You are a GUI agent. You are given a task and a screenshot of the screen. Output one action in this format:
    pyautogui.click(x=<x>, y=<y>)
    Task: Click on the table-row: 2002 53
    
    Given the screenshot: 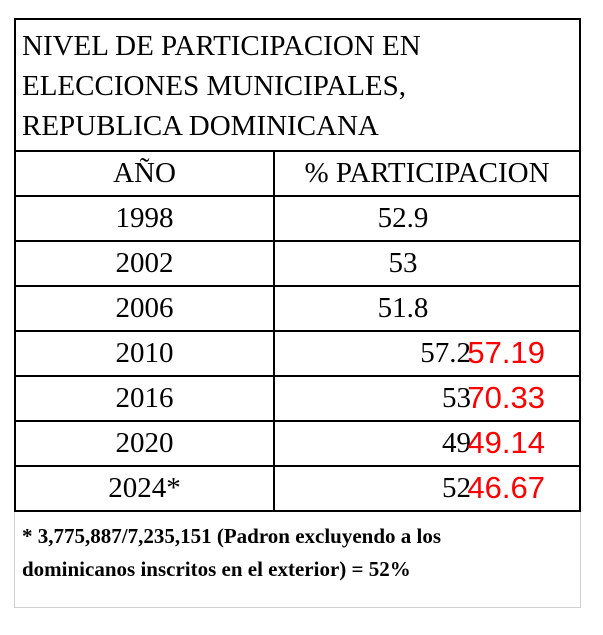 What is the action you would take?
    pyautogui.click(x=297, y=263)
    